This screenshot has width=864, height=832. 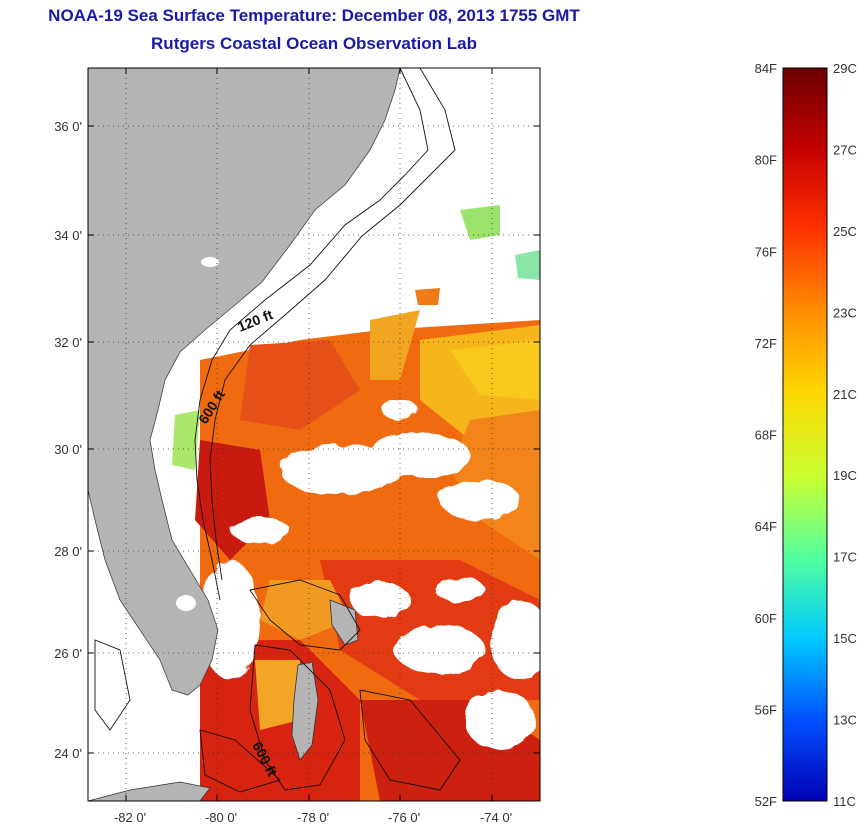 What do you see at coordinates (313, 817) in the screenshot?
I see `lon-label: -78 0'` at bounding box center [313, 817].